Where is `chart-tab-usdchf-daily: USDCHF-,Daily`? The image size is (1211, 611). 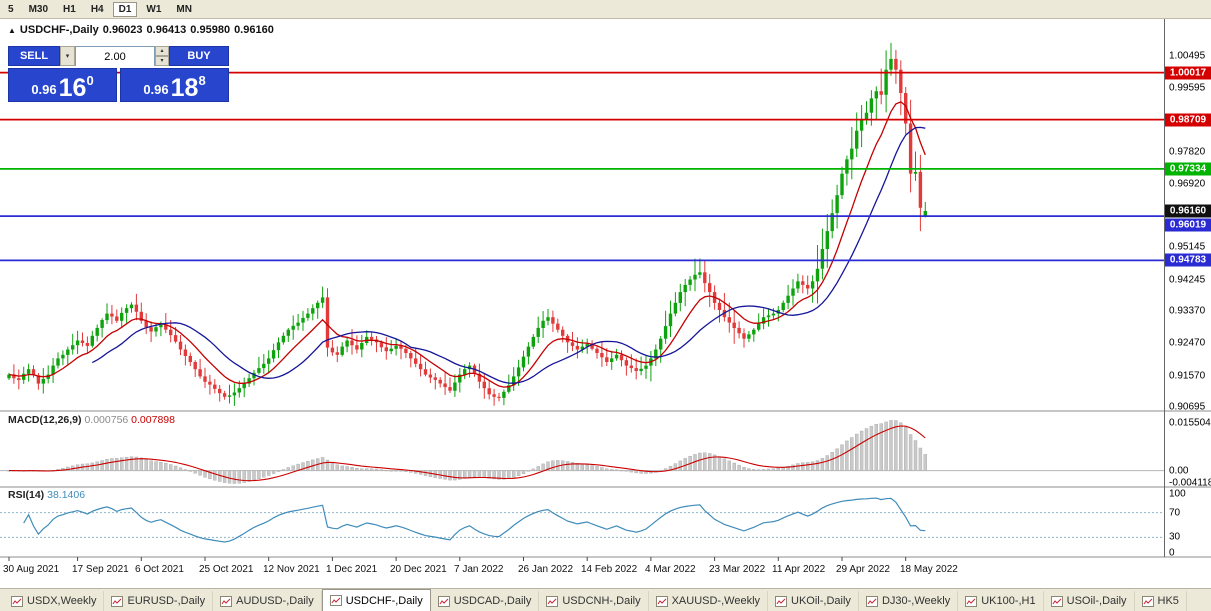
chart-tab-usdchf-daily: USDCHF-,Daily is located at coordinates (376, 600).